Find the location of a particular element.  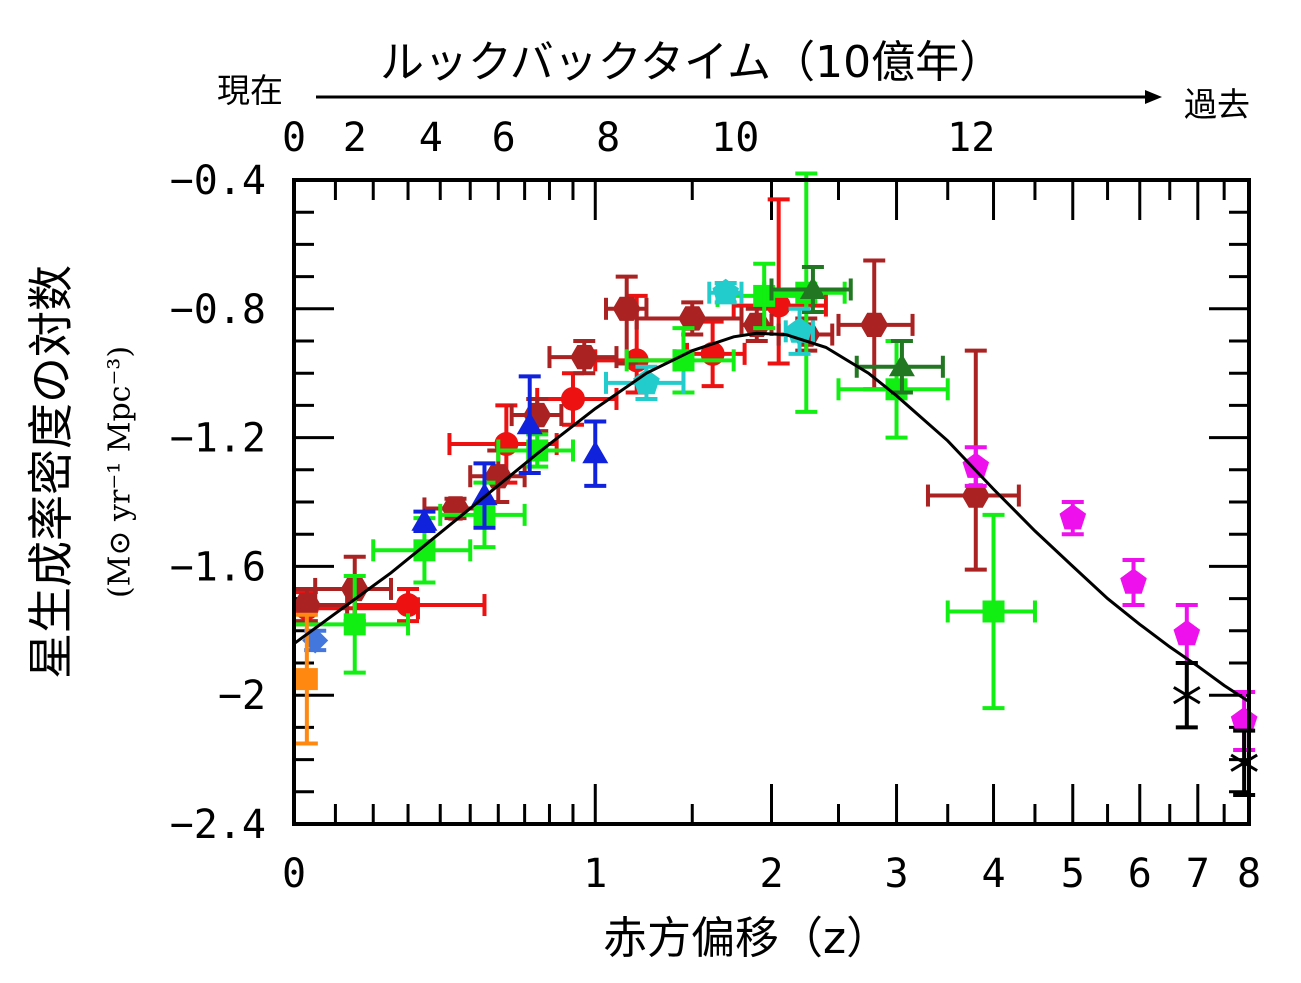

x-tick-label: 8 is located at coordinates (1249, 874).